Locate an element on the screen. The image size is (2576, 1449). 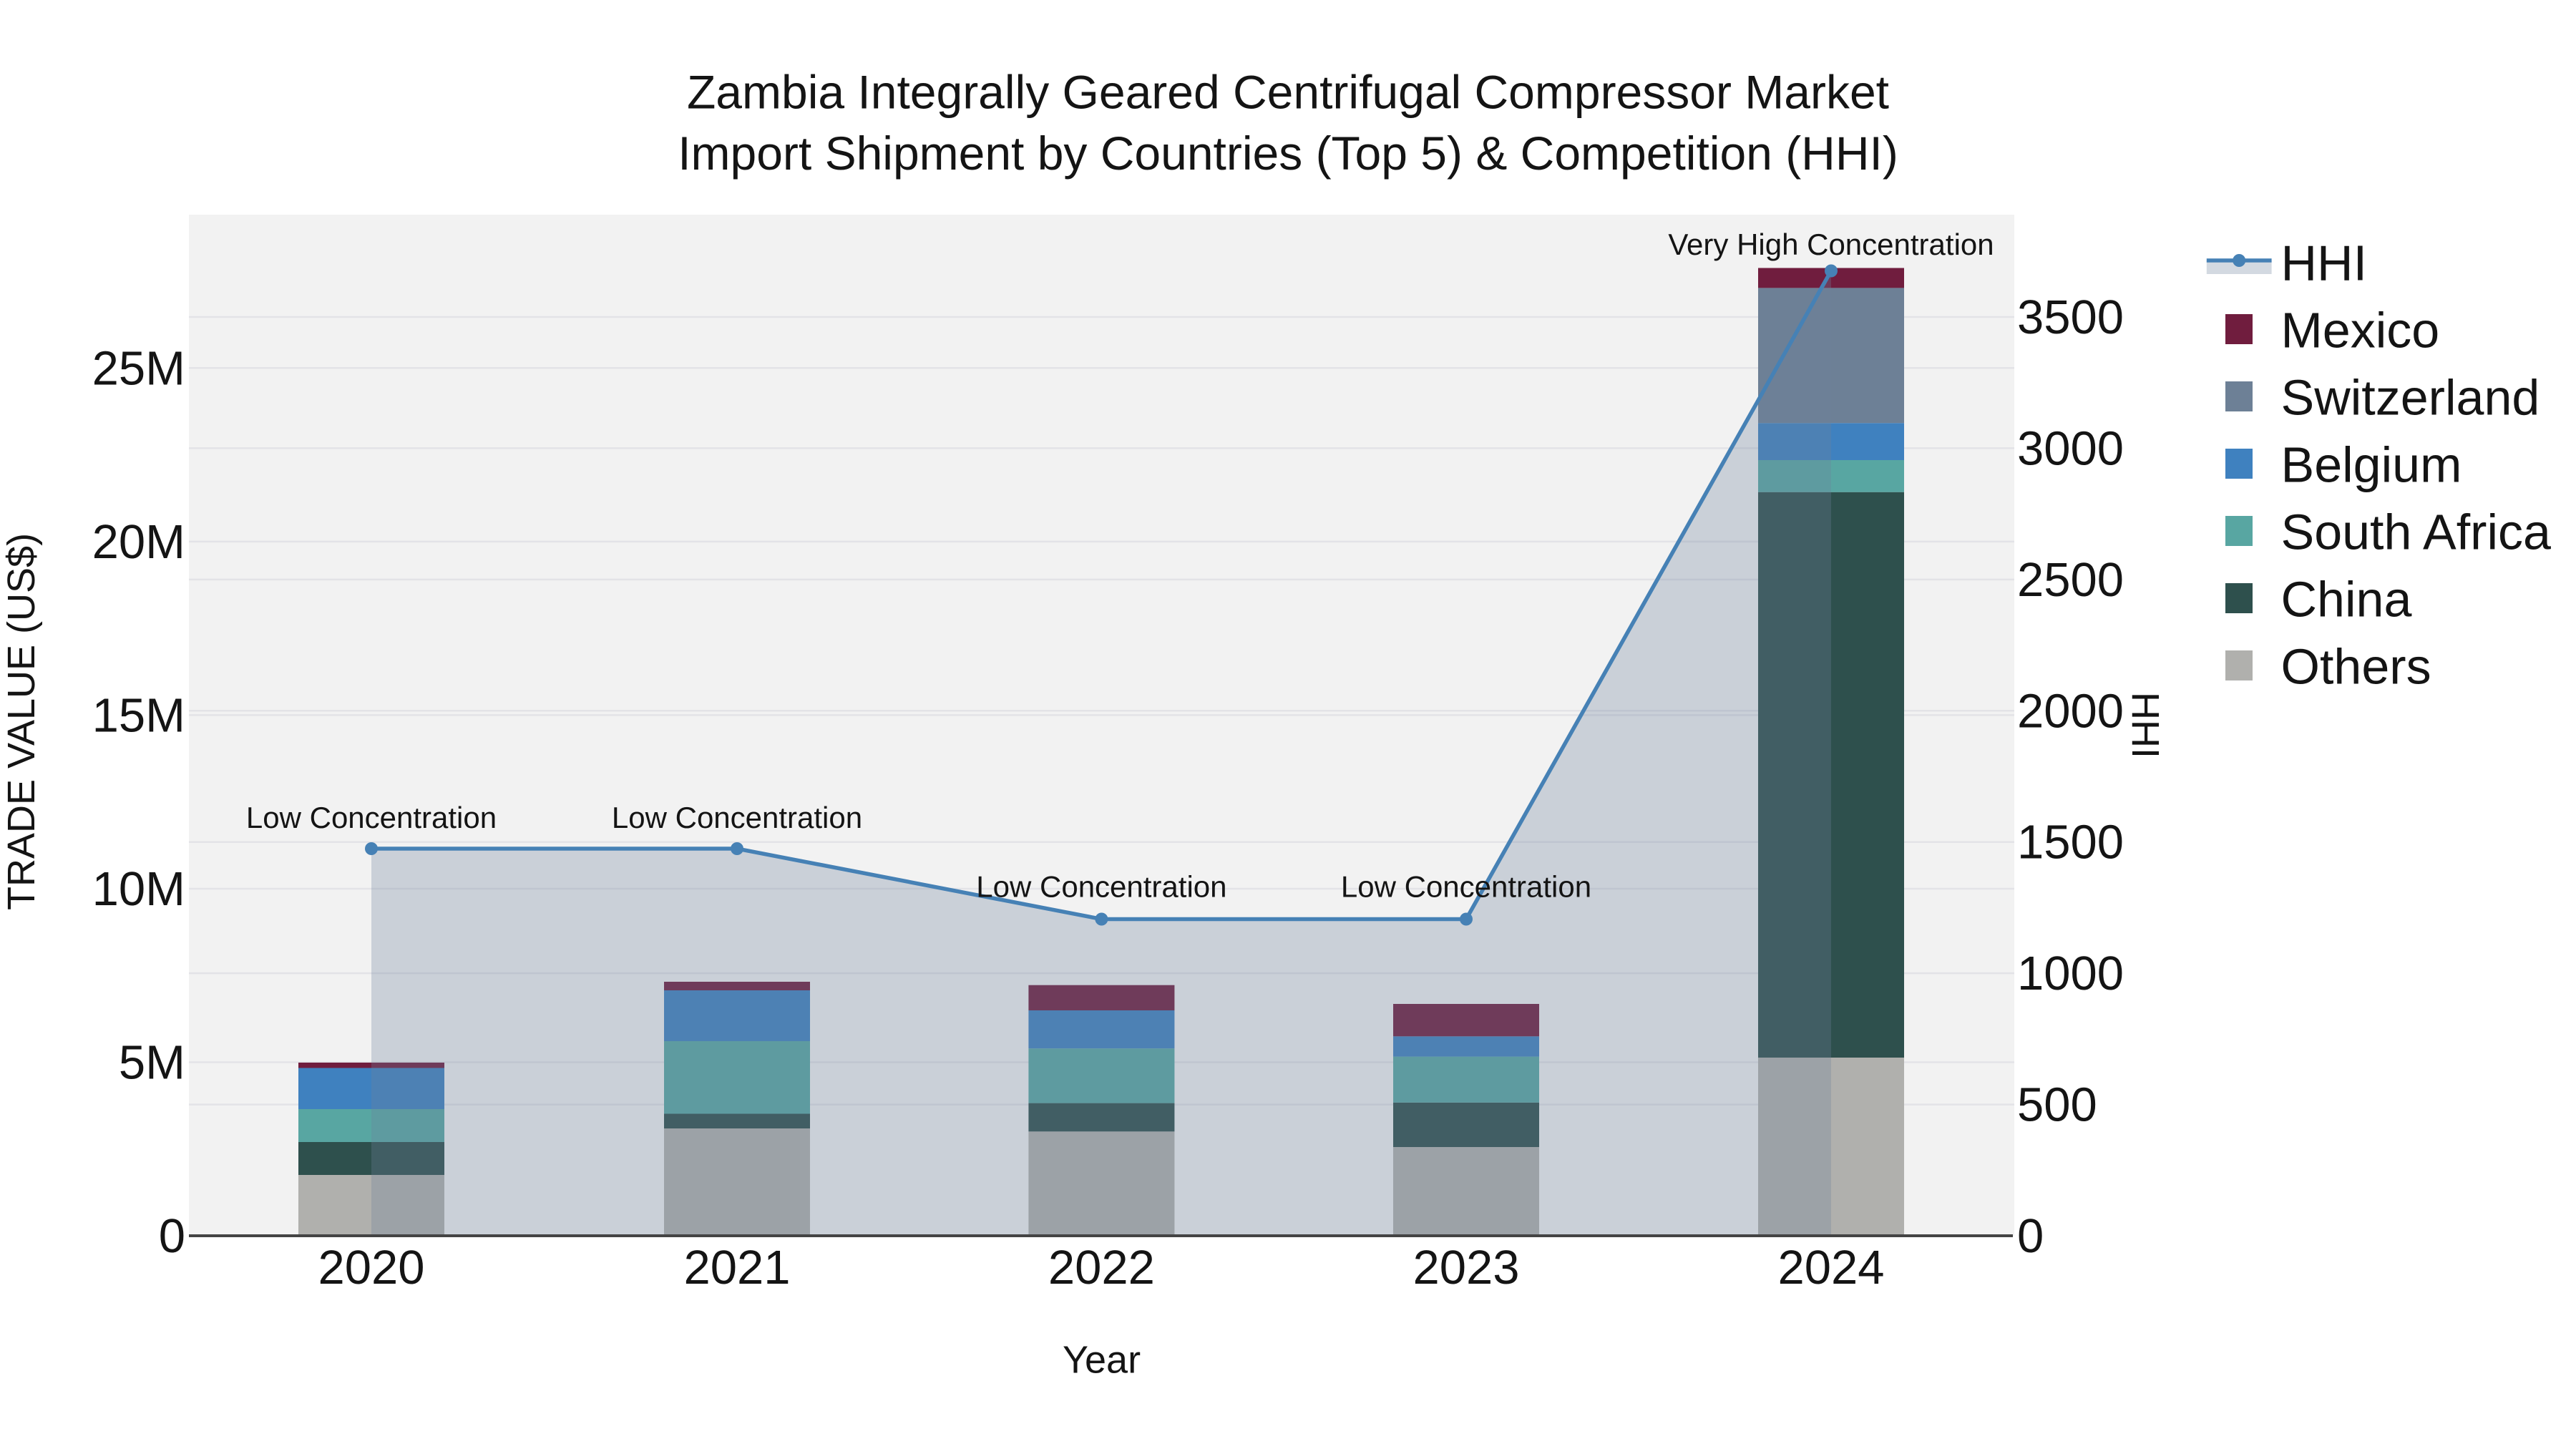
svg-text: 10M is located at coordinates (138, 889).